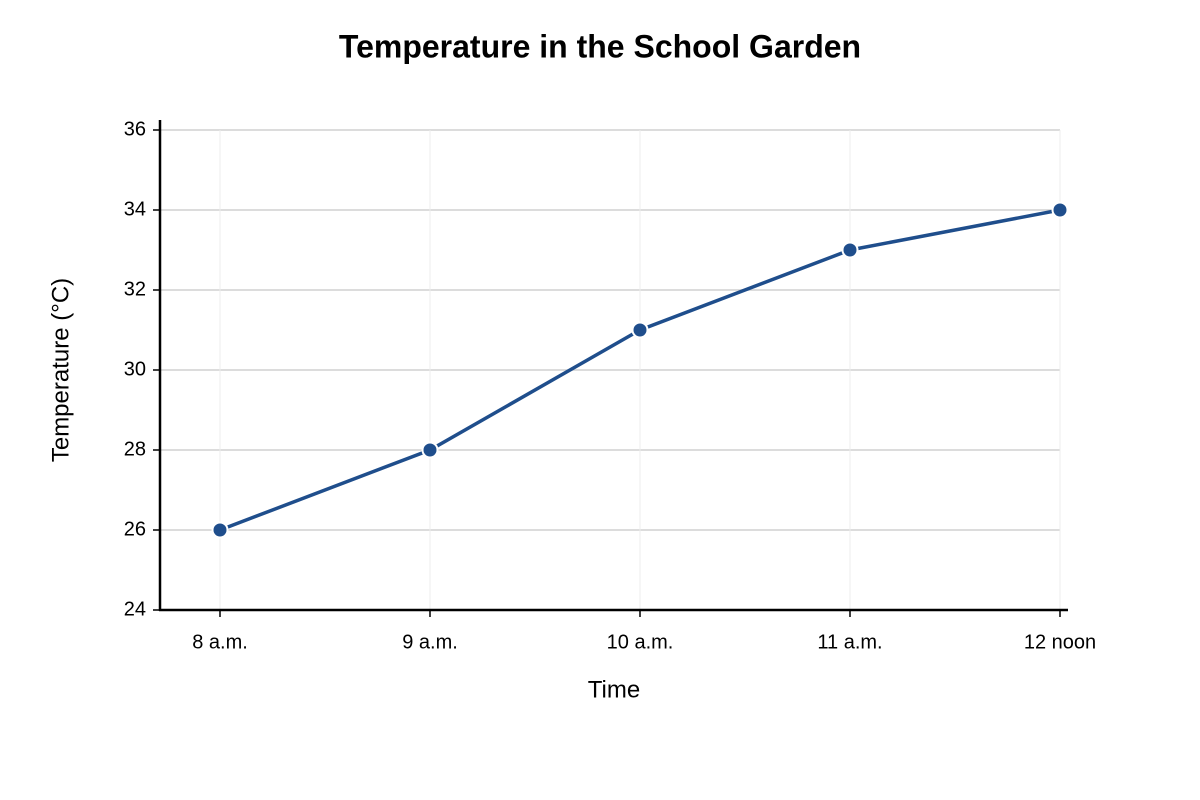  Describe the element at coordinates (430, 642) in the screenshot. I see `x-tick-label: 9 a.m.` at that location.